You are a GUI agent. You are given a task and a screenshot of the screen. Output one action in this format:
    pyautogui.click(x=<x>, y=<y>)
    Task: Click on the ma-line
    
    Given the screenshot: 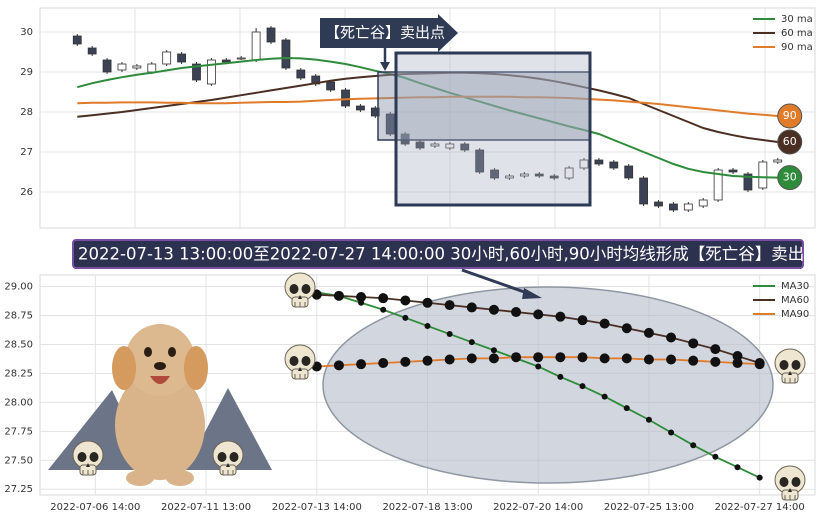 What is the action you would take?
    pyautogui.click(x=427, y=106)
    